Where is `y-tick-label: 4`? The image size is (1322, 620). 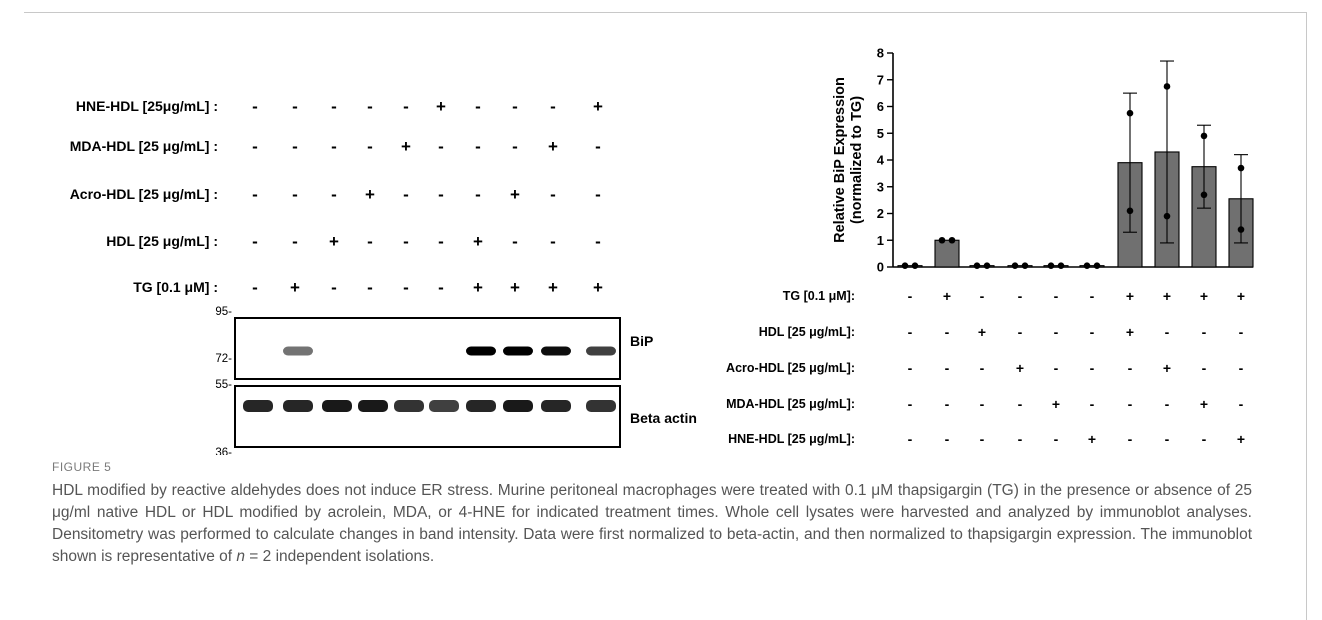
y-tick-label: 4 is located at coordinates (881, 160).